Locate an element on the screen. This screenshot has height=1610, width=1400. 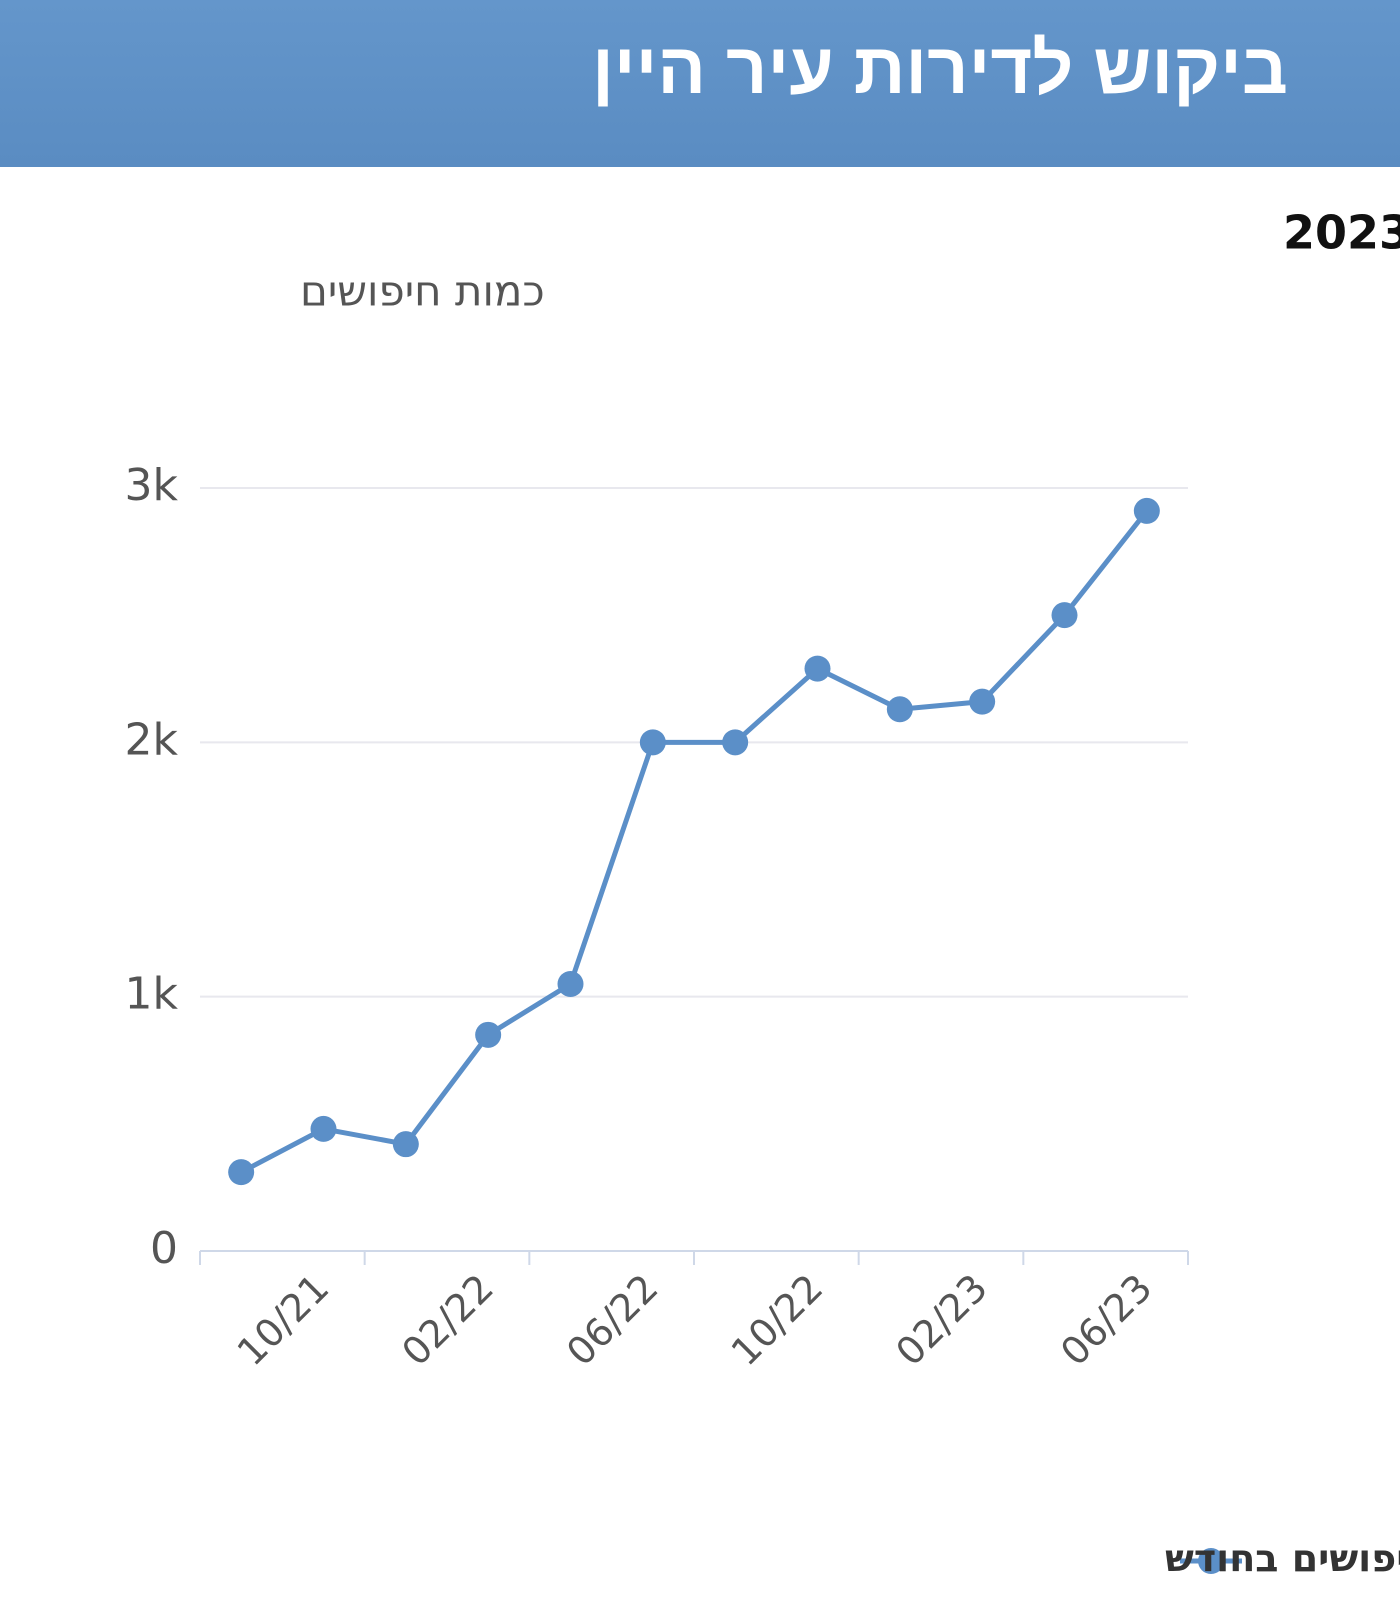
x-tick-label: 10/22 is located at coordinates (777, 1320).